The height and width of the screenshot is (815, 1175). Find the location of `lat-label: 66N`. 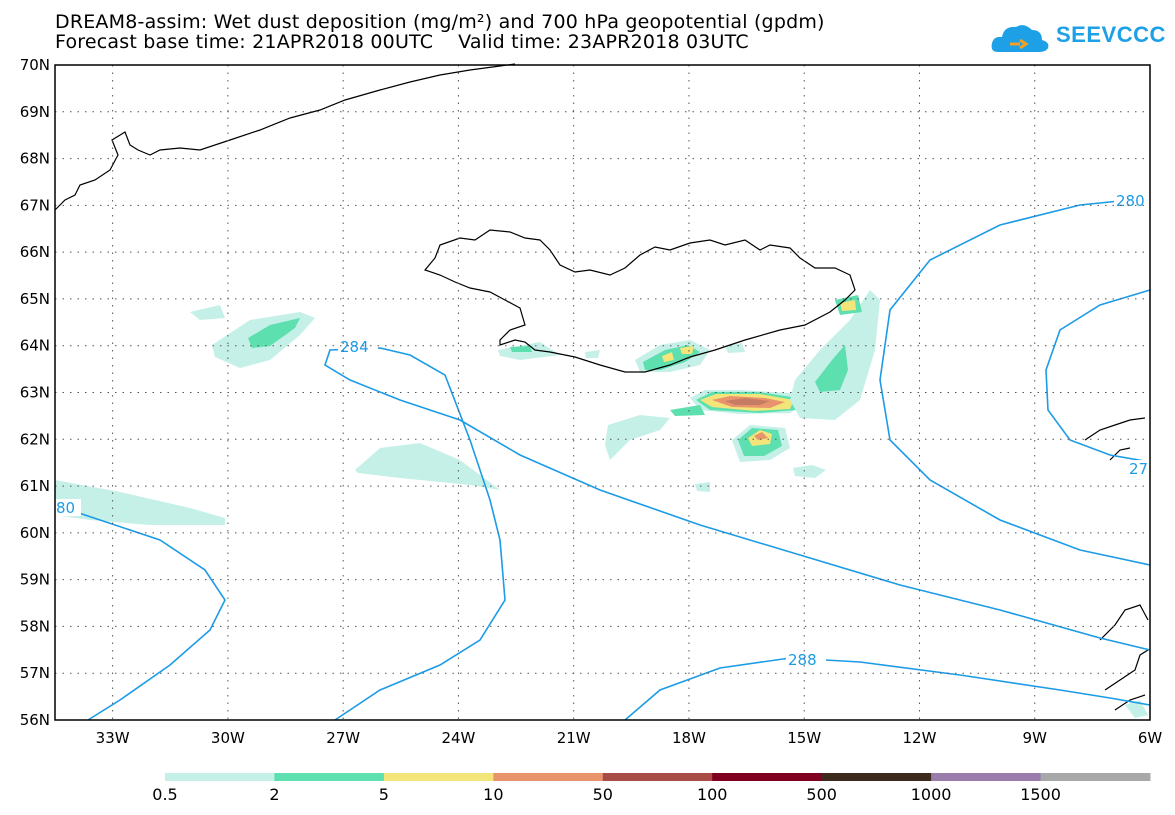

lat-label: 66N is located at coordinates (35, 252).